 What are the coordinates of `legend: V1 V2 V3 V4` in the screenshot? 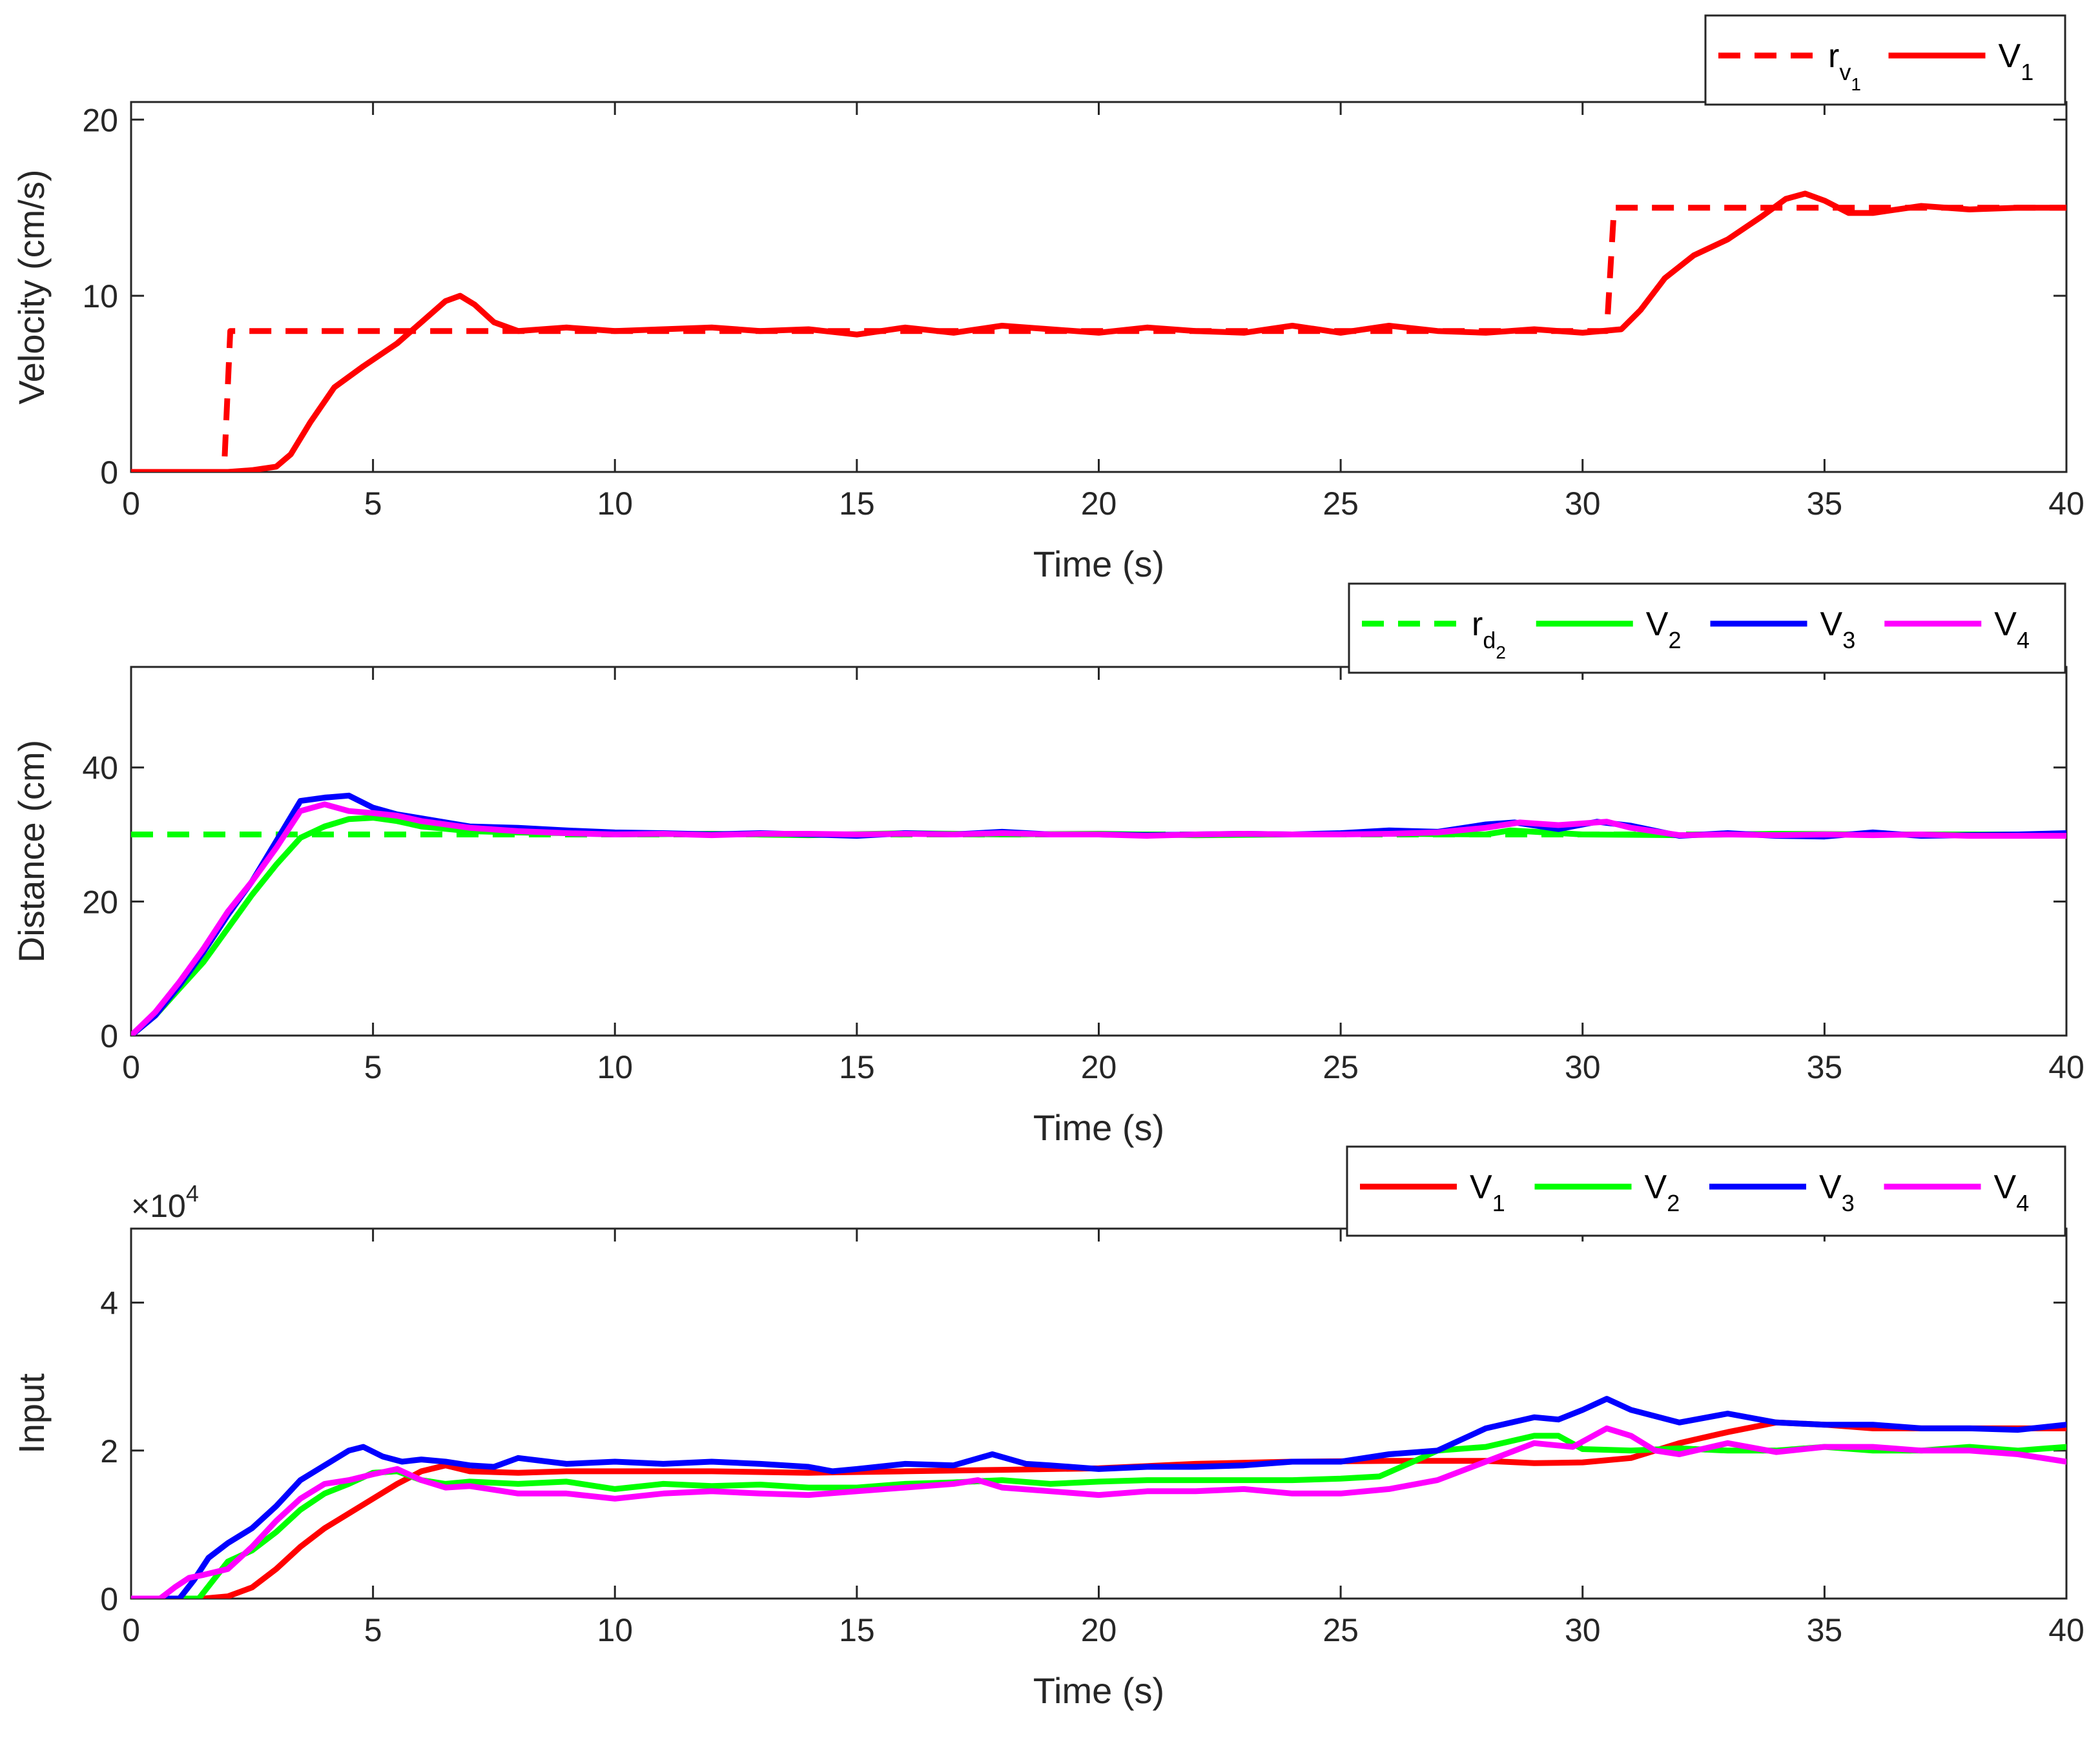 It's located at (1706, 1191).